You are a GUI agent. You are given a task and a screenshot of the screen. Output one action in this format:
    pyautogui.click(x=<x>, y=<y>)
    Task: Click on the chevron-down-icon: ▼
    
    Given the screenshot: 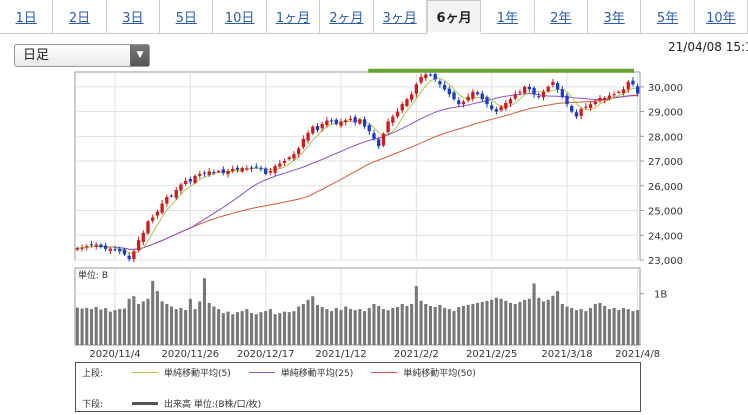 What is the action you would take?
    pyautogui.click(x=139, y=55)
    